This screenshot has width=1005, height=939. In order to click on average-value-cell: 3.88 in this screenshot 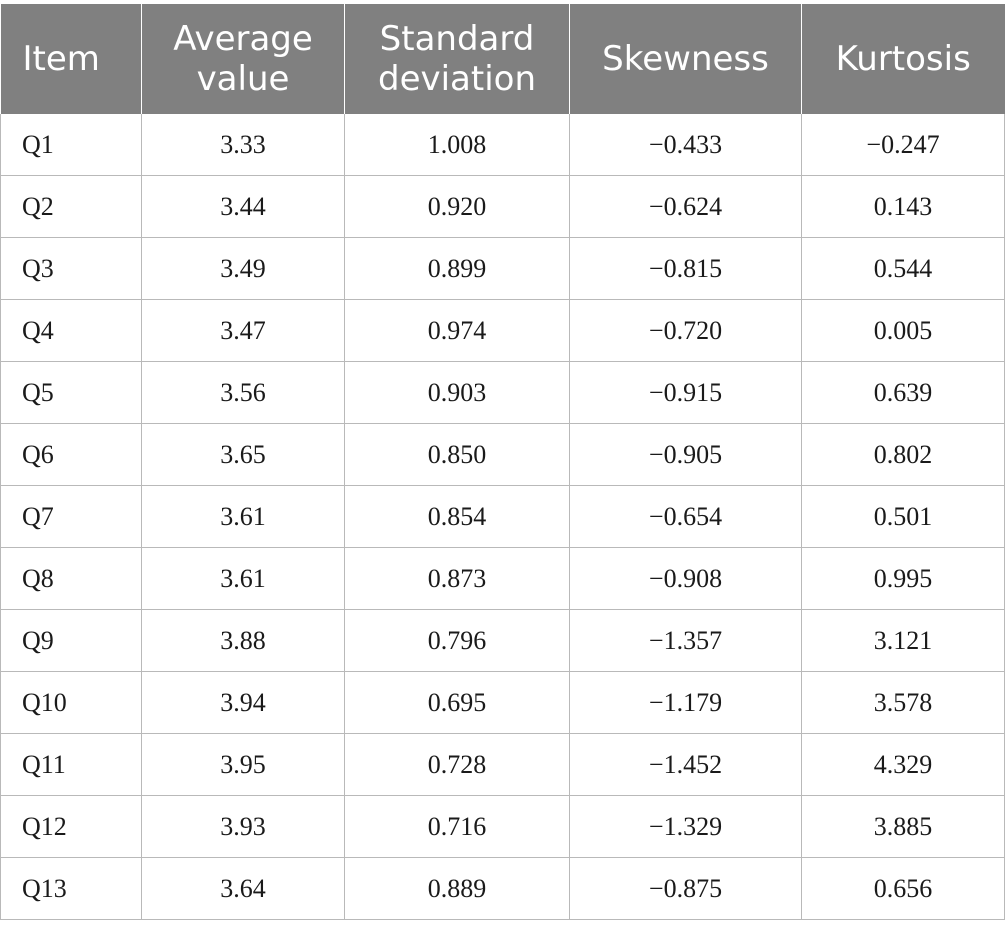, I will do `click(243, 640)`.